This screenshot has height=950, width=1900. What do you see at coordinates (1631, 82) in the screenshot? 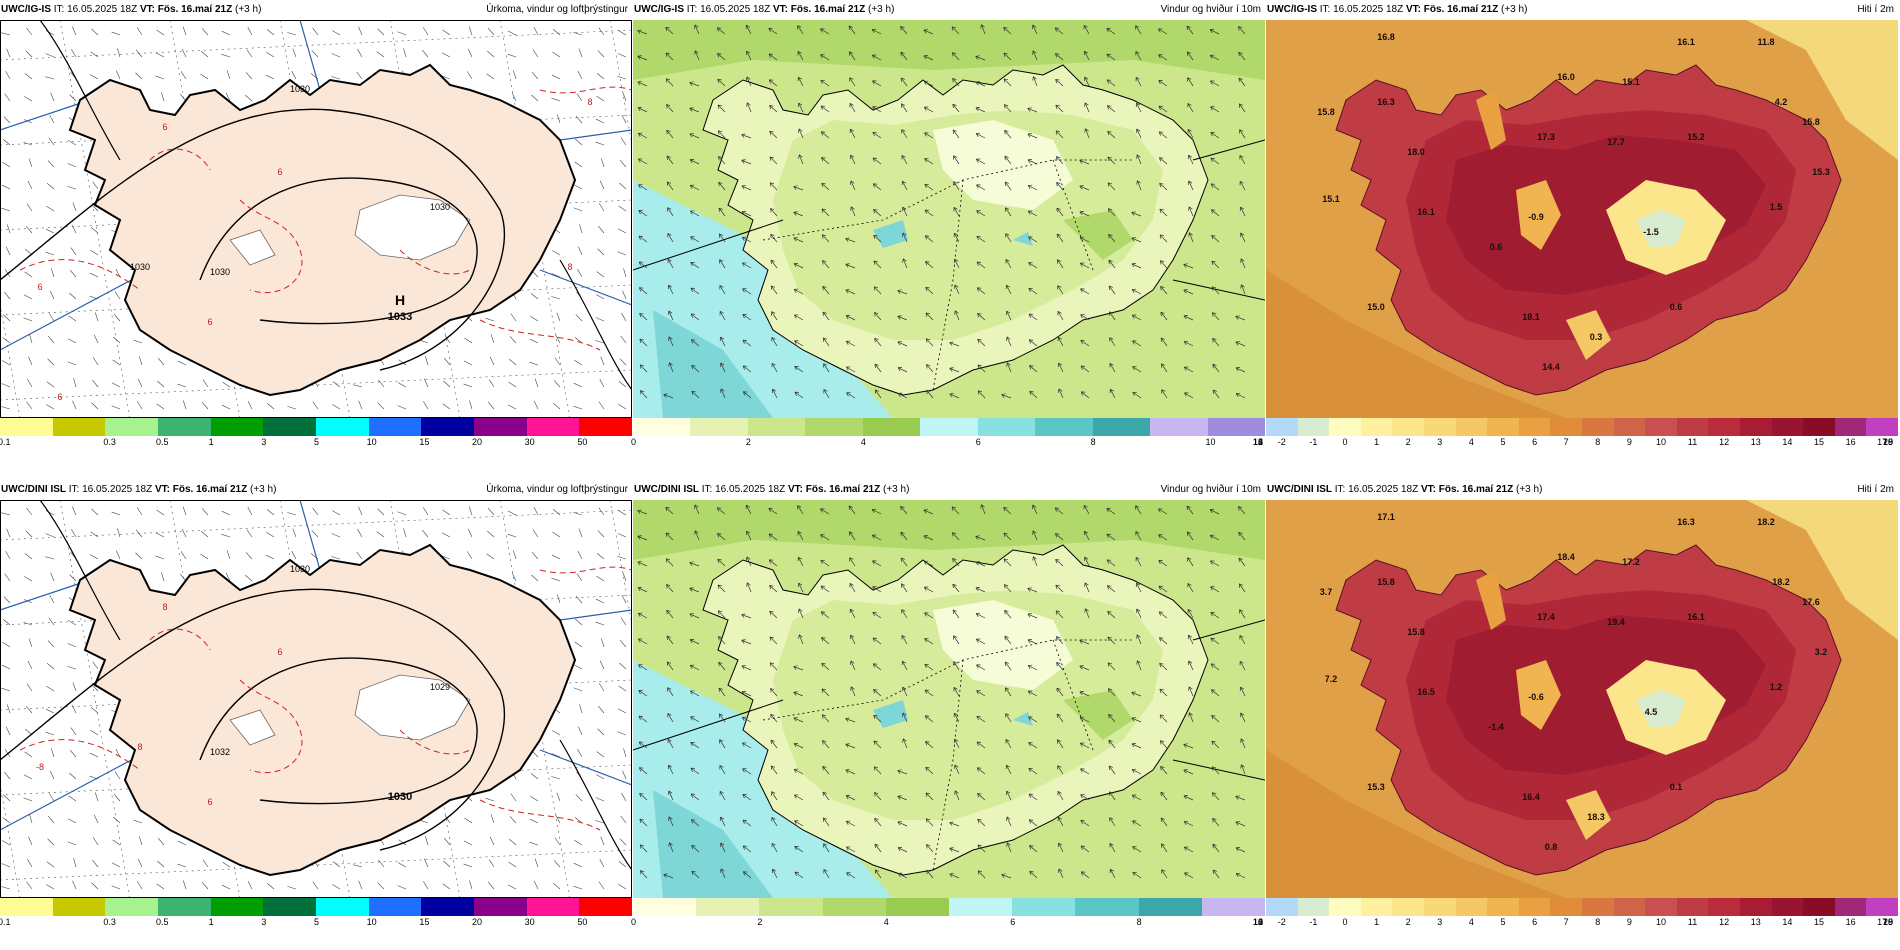
I see `temperature-label: 15.1` at bounding box center [1631, 82].